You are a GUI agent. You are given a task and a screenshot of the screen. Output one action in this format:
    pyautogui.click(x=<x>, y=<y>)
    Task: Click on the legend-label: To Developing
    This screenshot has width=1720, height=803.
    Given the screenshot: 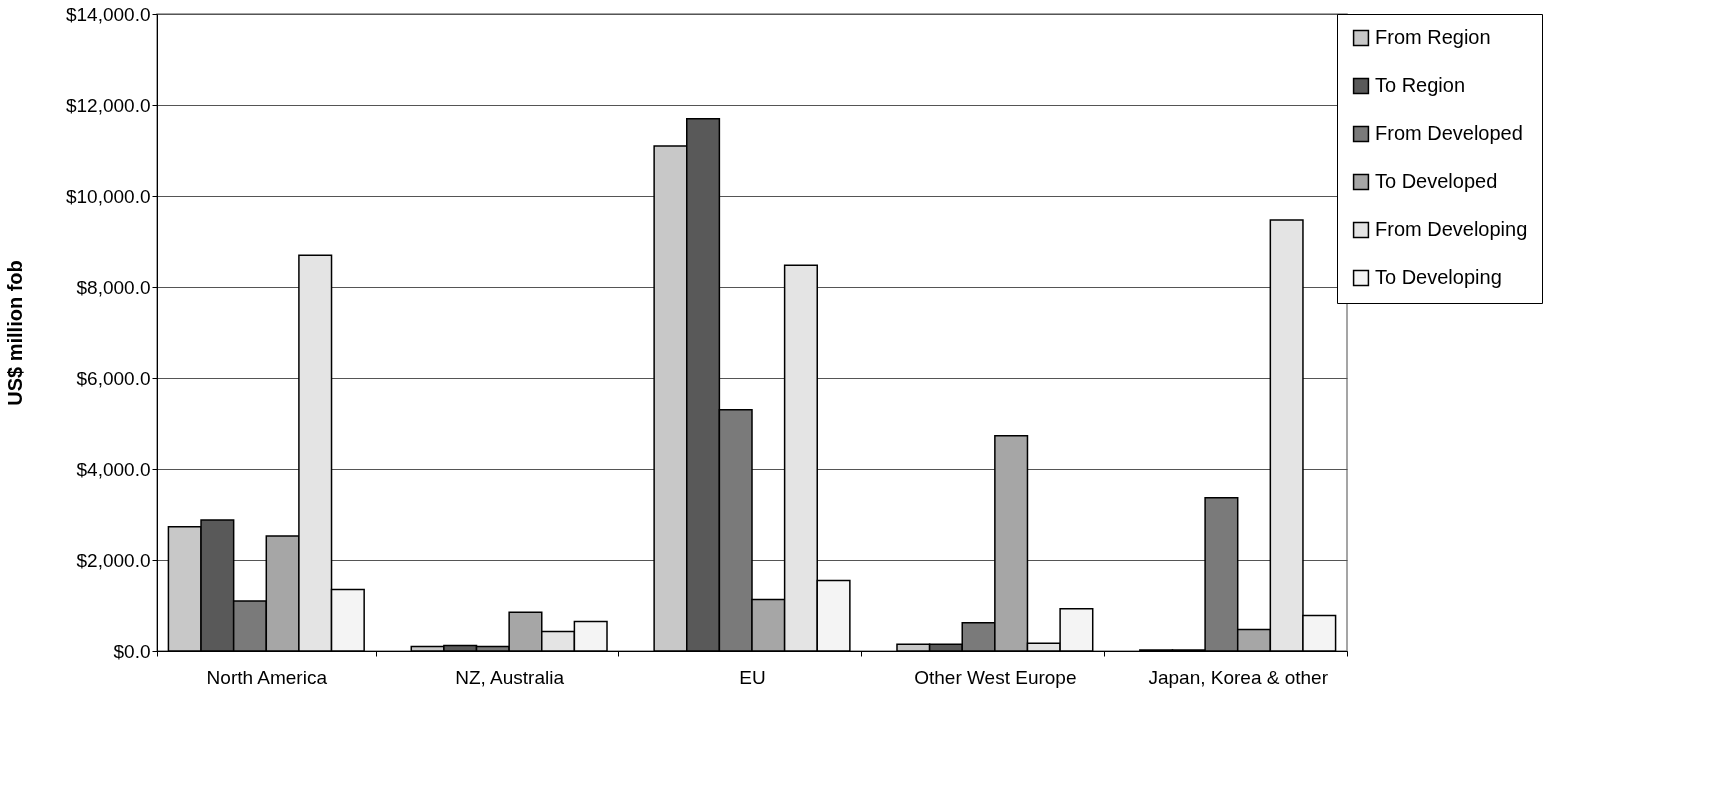 What is the action you would take?
    pyautogui.click(x=1438, y=277)
    